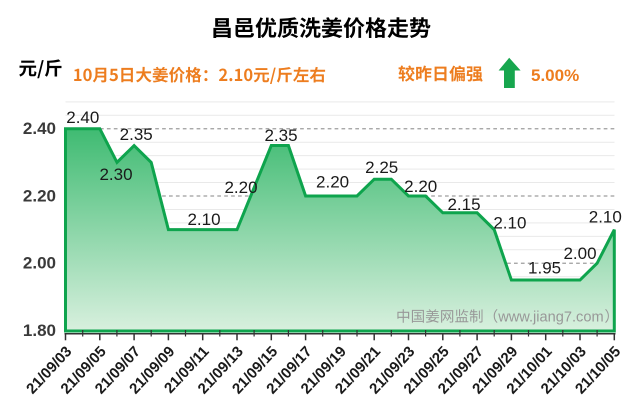 The width and height of the screenshot is (640, 410). I want to click on svg-text: 2.25, so click(381, 167).